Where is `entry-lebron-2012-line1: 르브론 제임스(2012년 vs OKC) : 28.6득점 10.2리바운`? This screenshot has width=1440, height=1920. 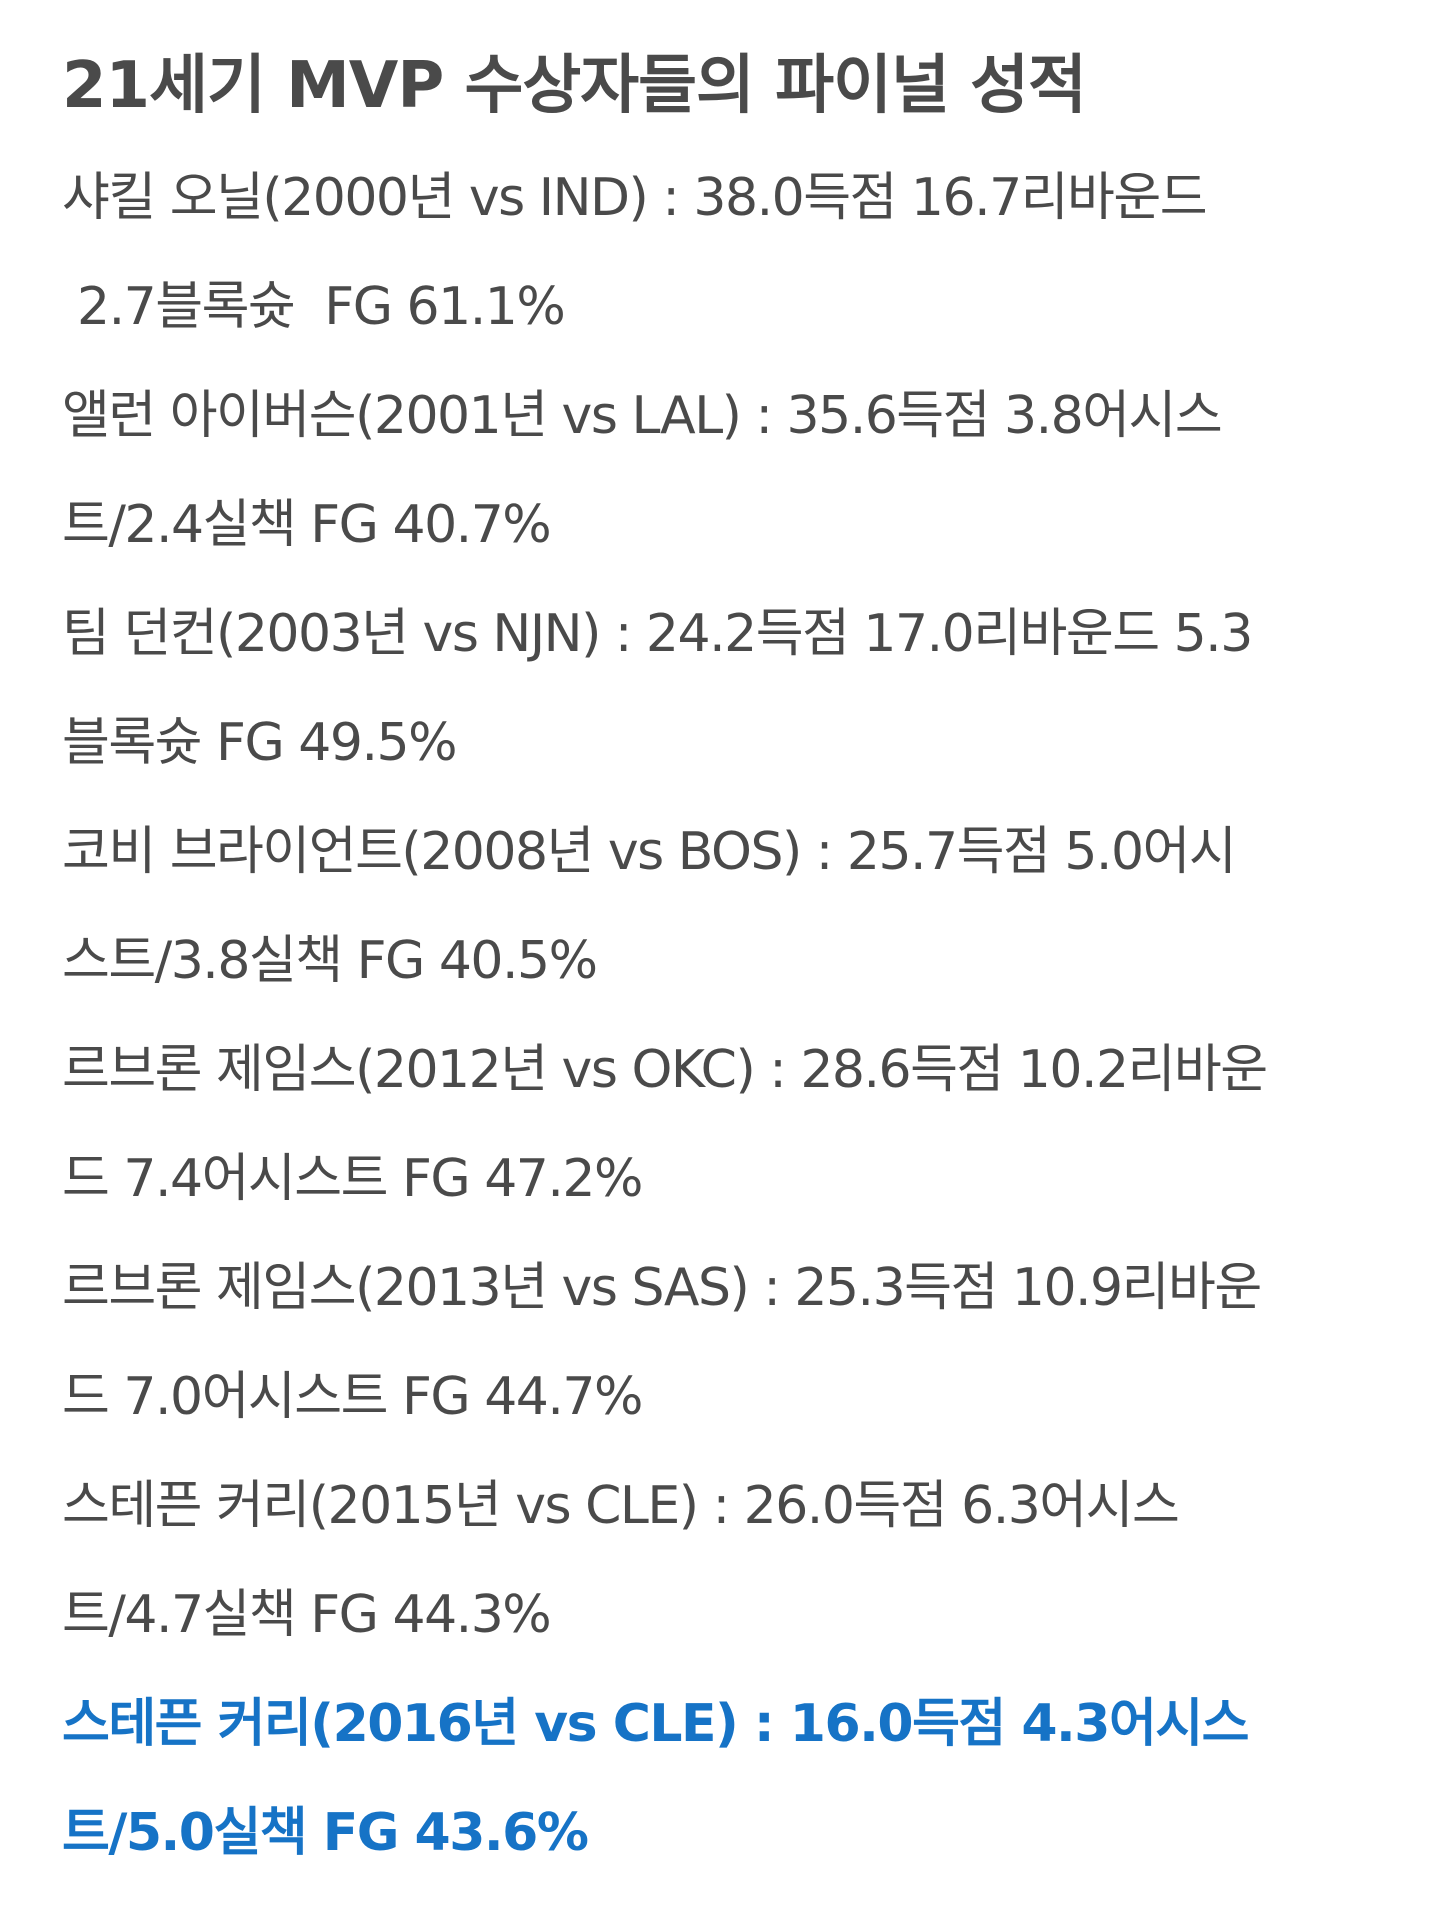 entry-lebron-2012-line1: 르브론 제임스(2012년 vs OKC) : 28.6득점 10.2리바운 is located at coordinates (665, 1070).